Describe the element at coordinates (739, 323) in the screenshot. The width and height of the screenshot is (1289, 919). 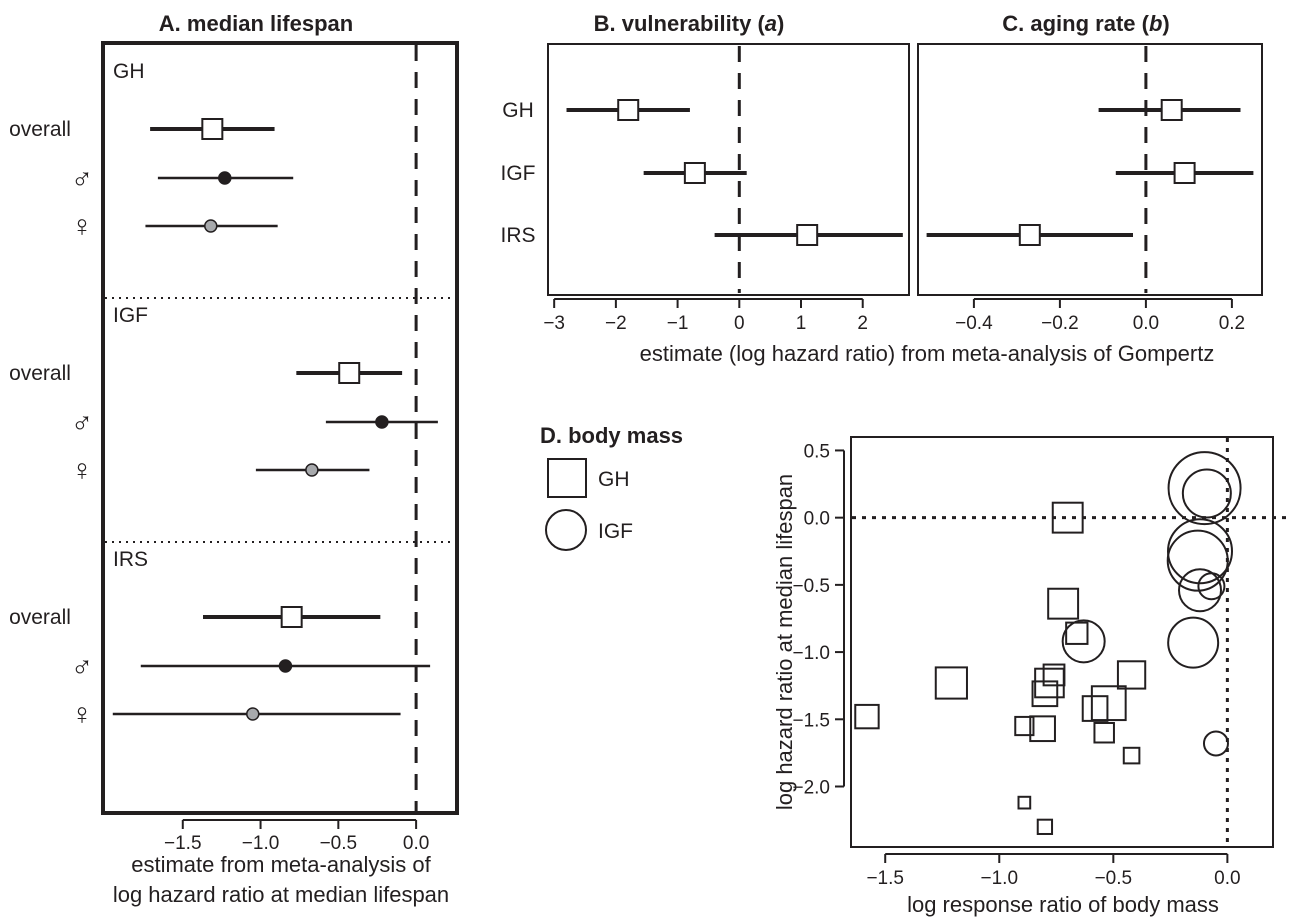
I see `x-tick-label: 0` at that location.